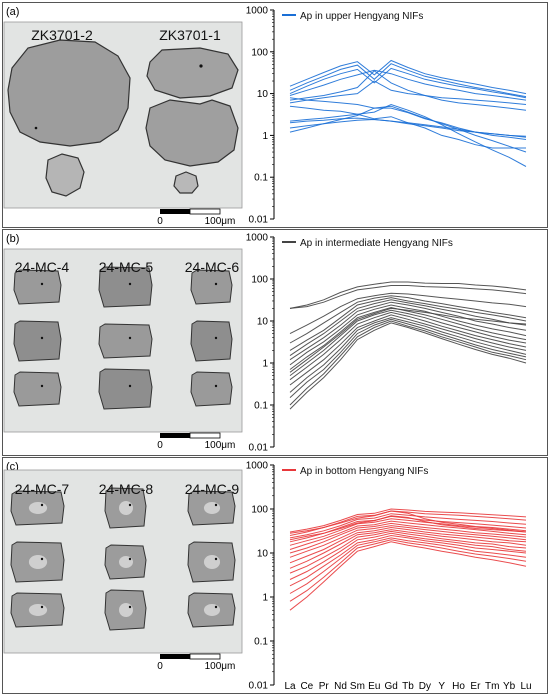 This screenshot has height=695, width=550. What do you see at coordinates (390, 686) in the screenshot?
I see `x-tick-label: Gd` at bounding box center [390, 686].